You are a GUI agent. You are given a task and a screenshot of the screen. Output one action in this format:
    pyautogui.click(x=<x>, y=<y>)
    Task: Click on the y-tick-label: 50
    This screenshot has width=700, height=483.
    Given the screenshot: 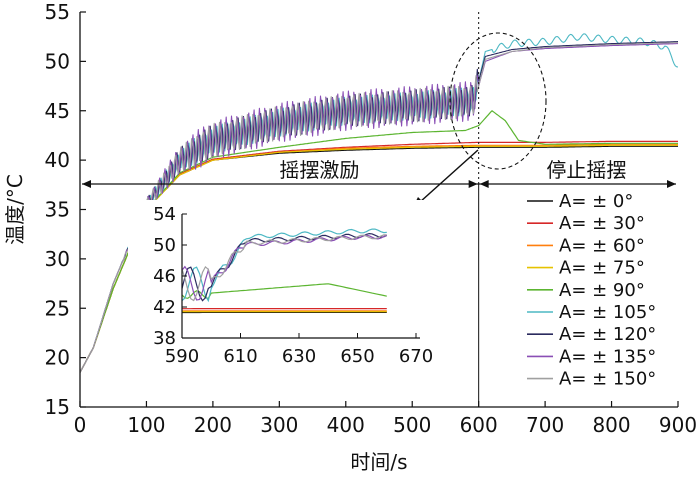 What is the action you would take?
    pyautogui.click(x=57, y=61)
    